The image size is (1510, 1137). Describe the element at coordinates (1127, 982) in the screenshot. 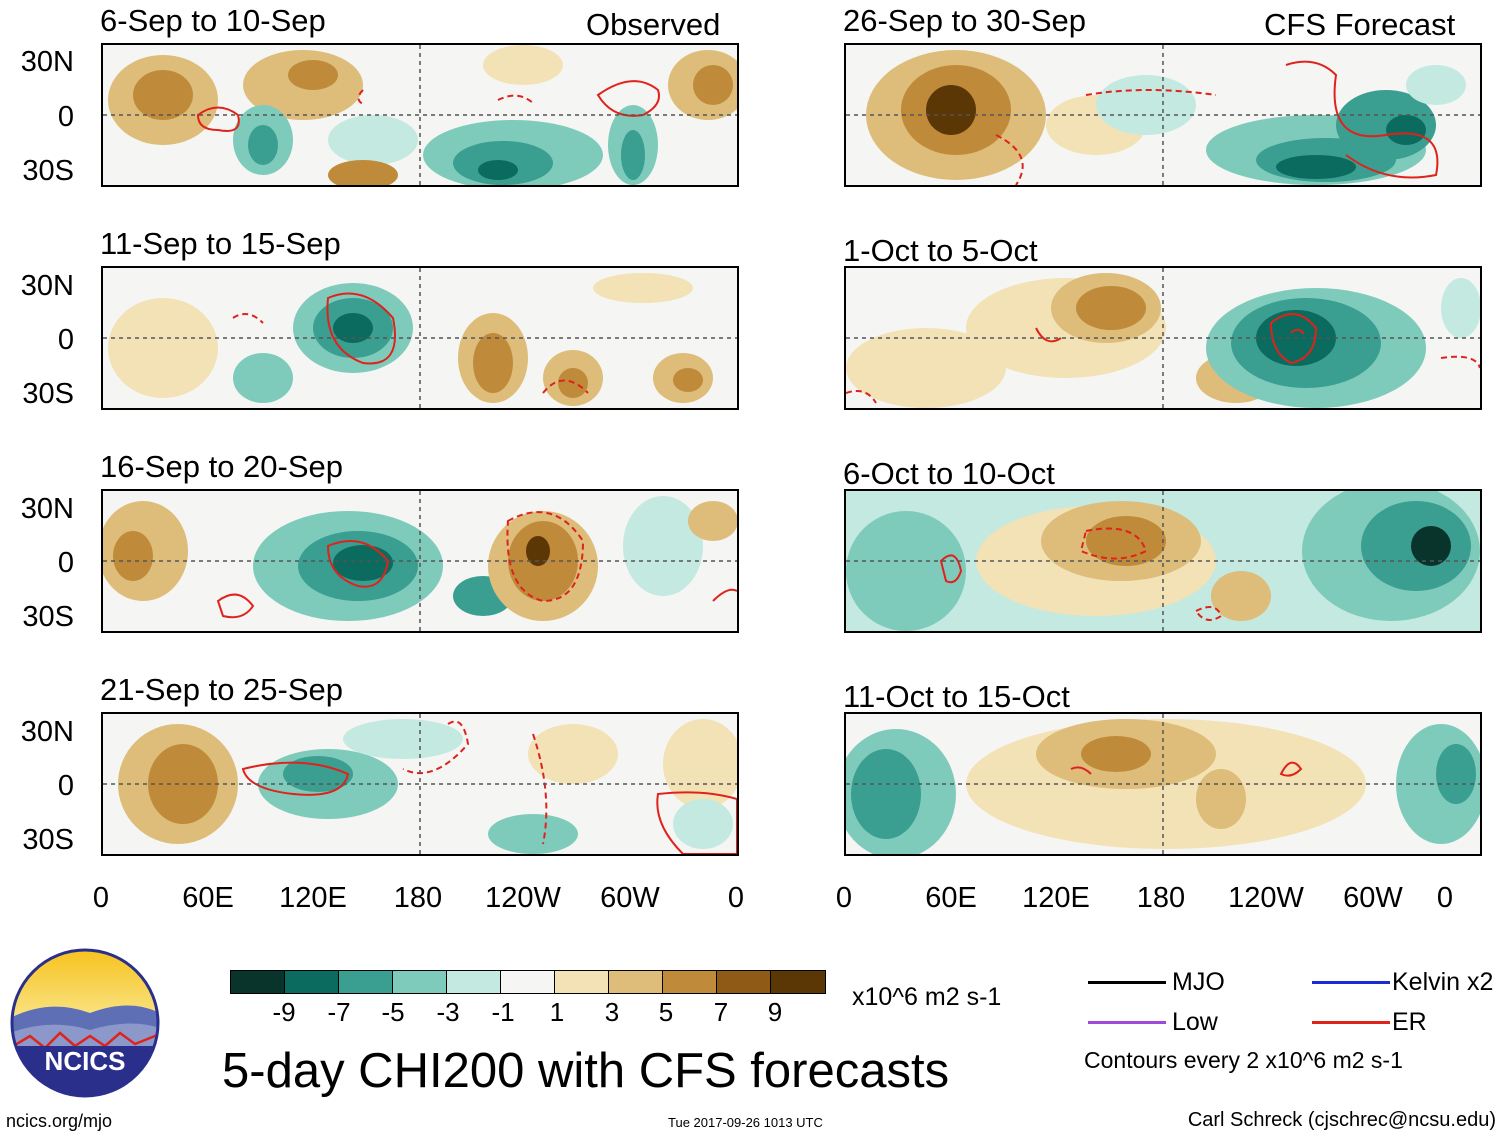

I see `legend-line-mjo` at that location.